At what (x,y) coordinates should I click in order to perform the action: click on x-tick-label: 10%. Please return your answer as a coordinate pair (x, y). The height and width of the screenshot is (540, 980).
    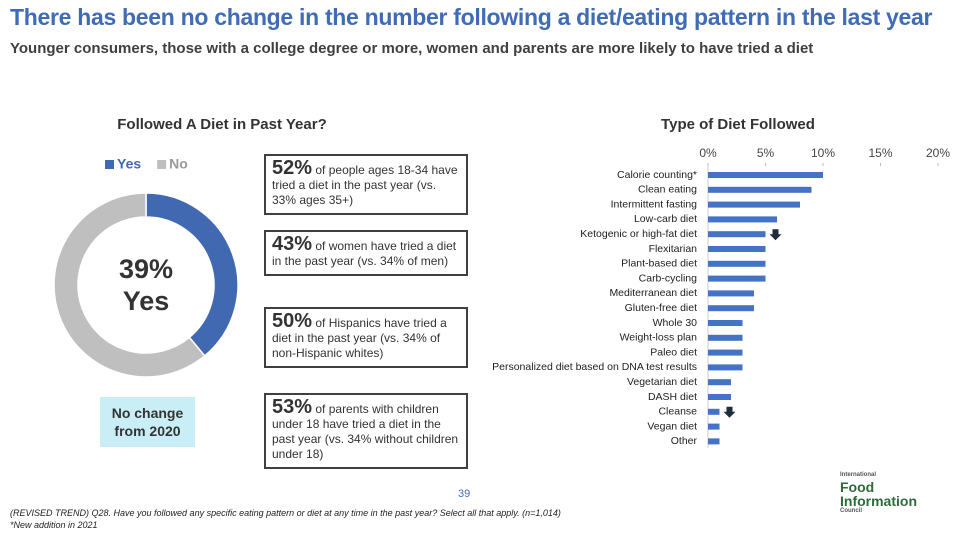
    Looking at the image, I should click on (823, 153).